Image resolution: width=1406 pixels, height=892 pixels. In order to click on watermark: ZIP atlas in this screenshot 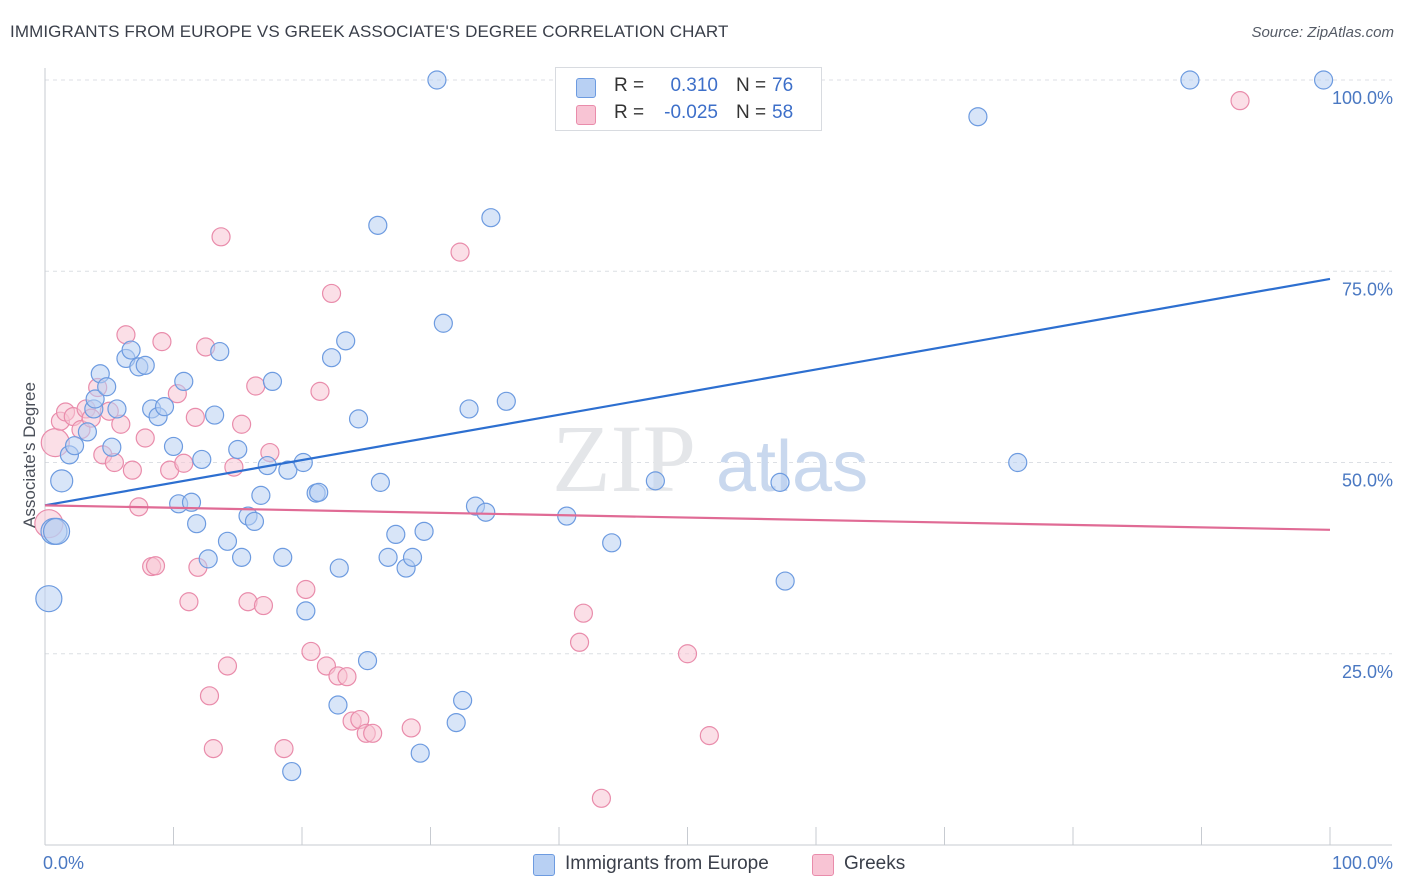, I will do `click(710, 458)`.